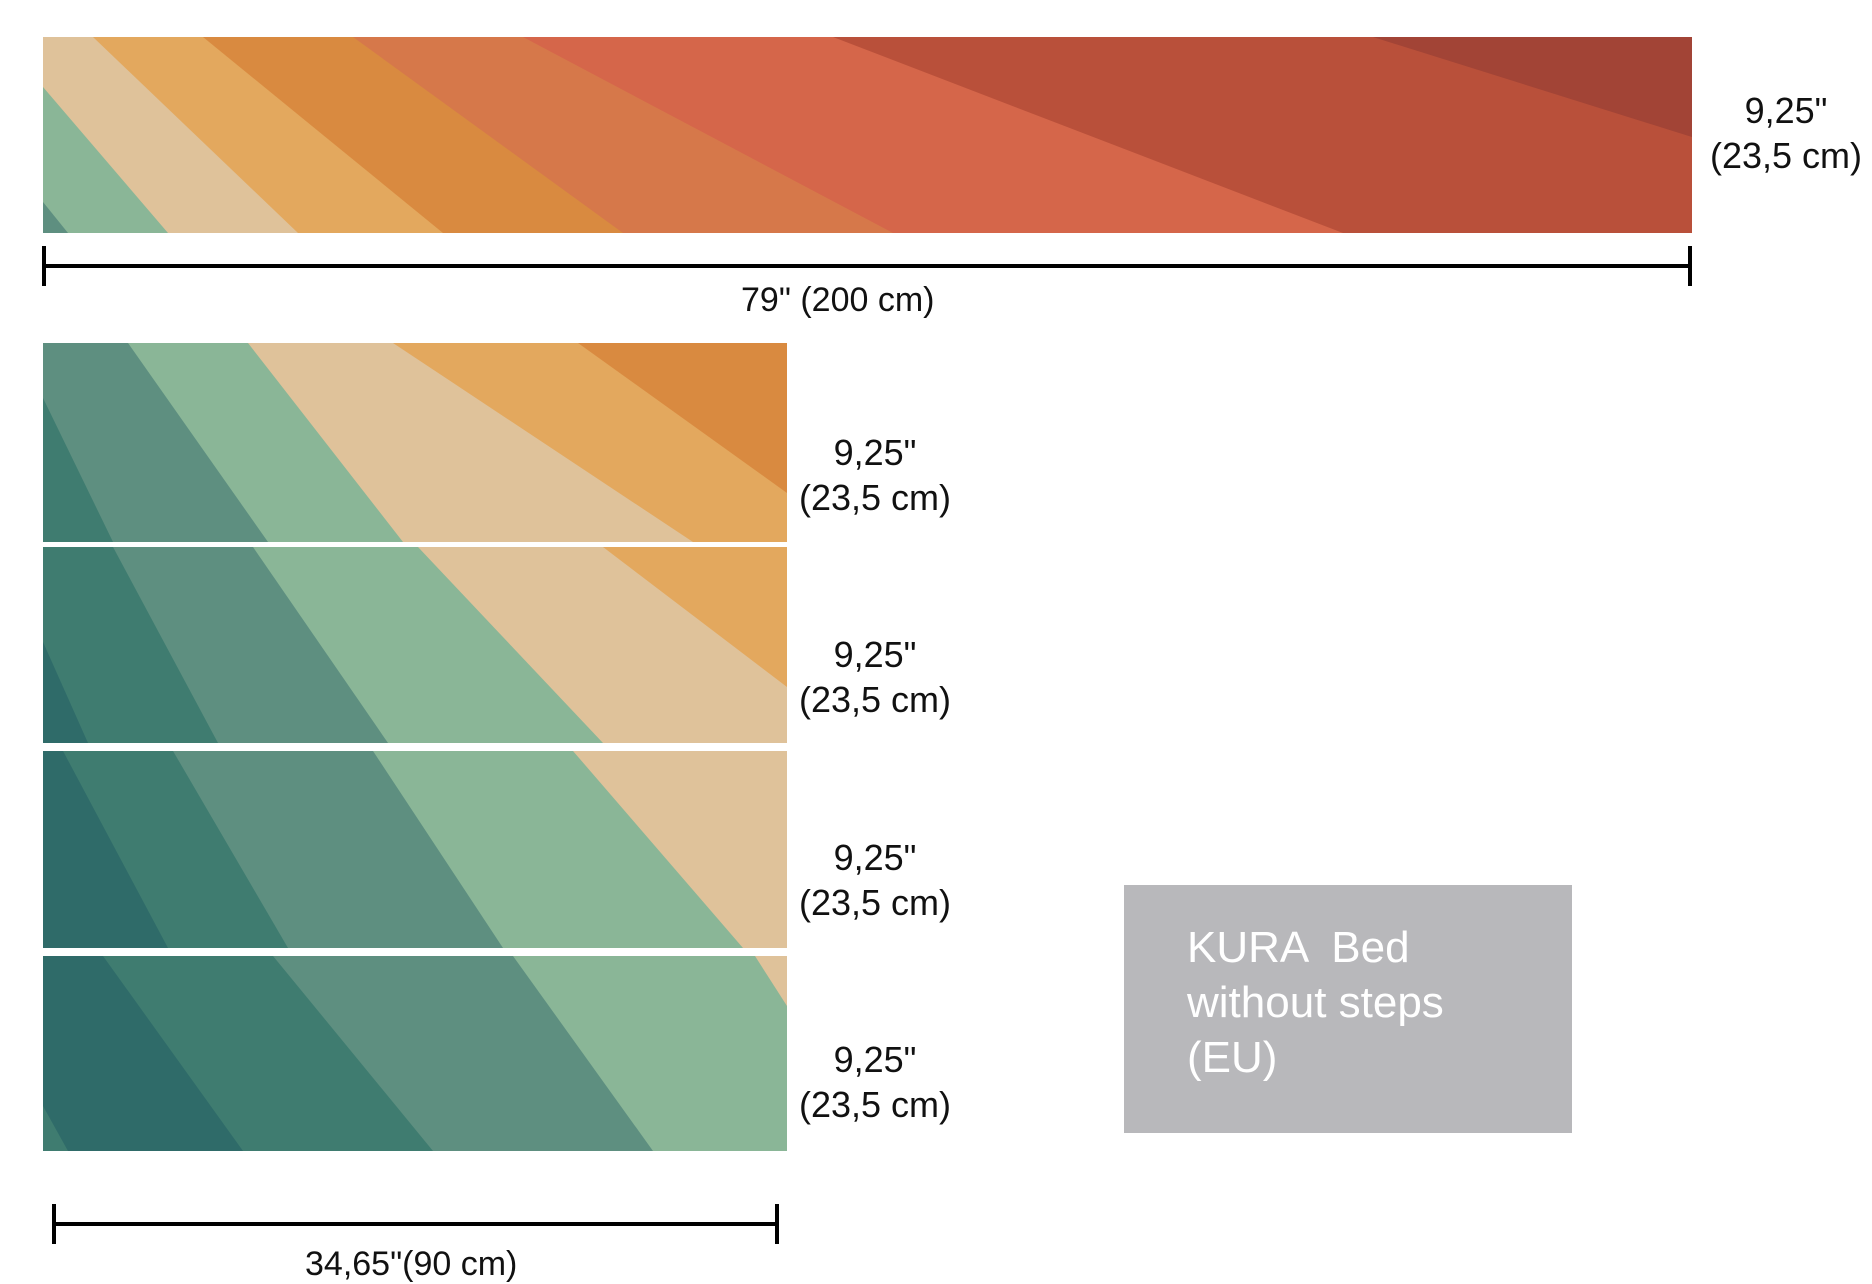  I want to click on panel-4-artwork, so click(415, 1053).